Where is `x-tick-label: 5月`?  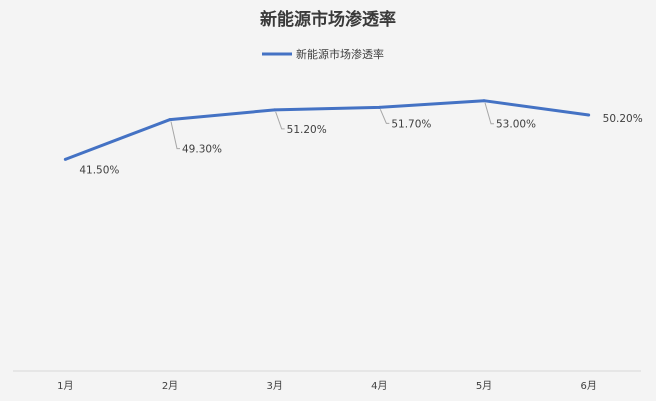
x-tick-label: 5月 is located at coordinates (484, 386).